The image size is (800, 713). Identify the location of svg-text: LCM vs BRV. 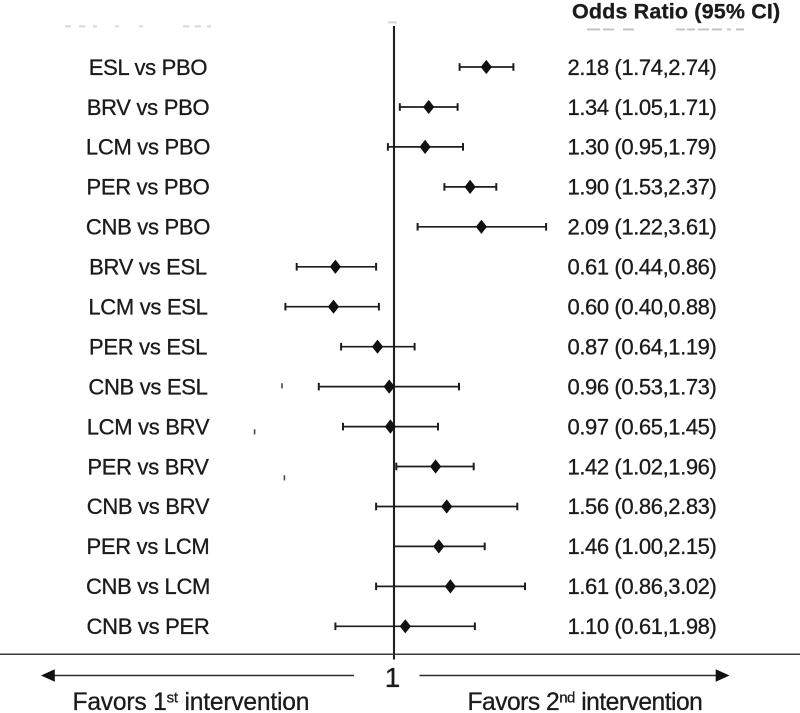
(148, 426).